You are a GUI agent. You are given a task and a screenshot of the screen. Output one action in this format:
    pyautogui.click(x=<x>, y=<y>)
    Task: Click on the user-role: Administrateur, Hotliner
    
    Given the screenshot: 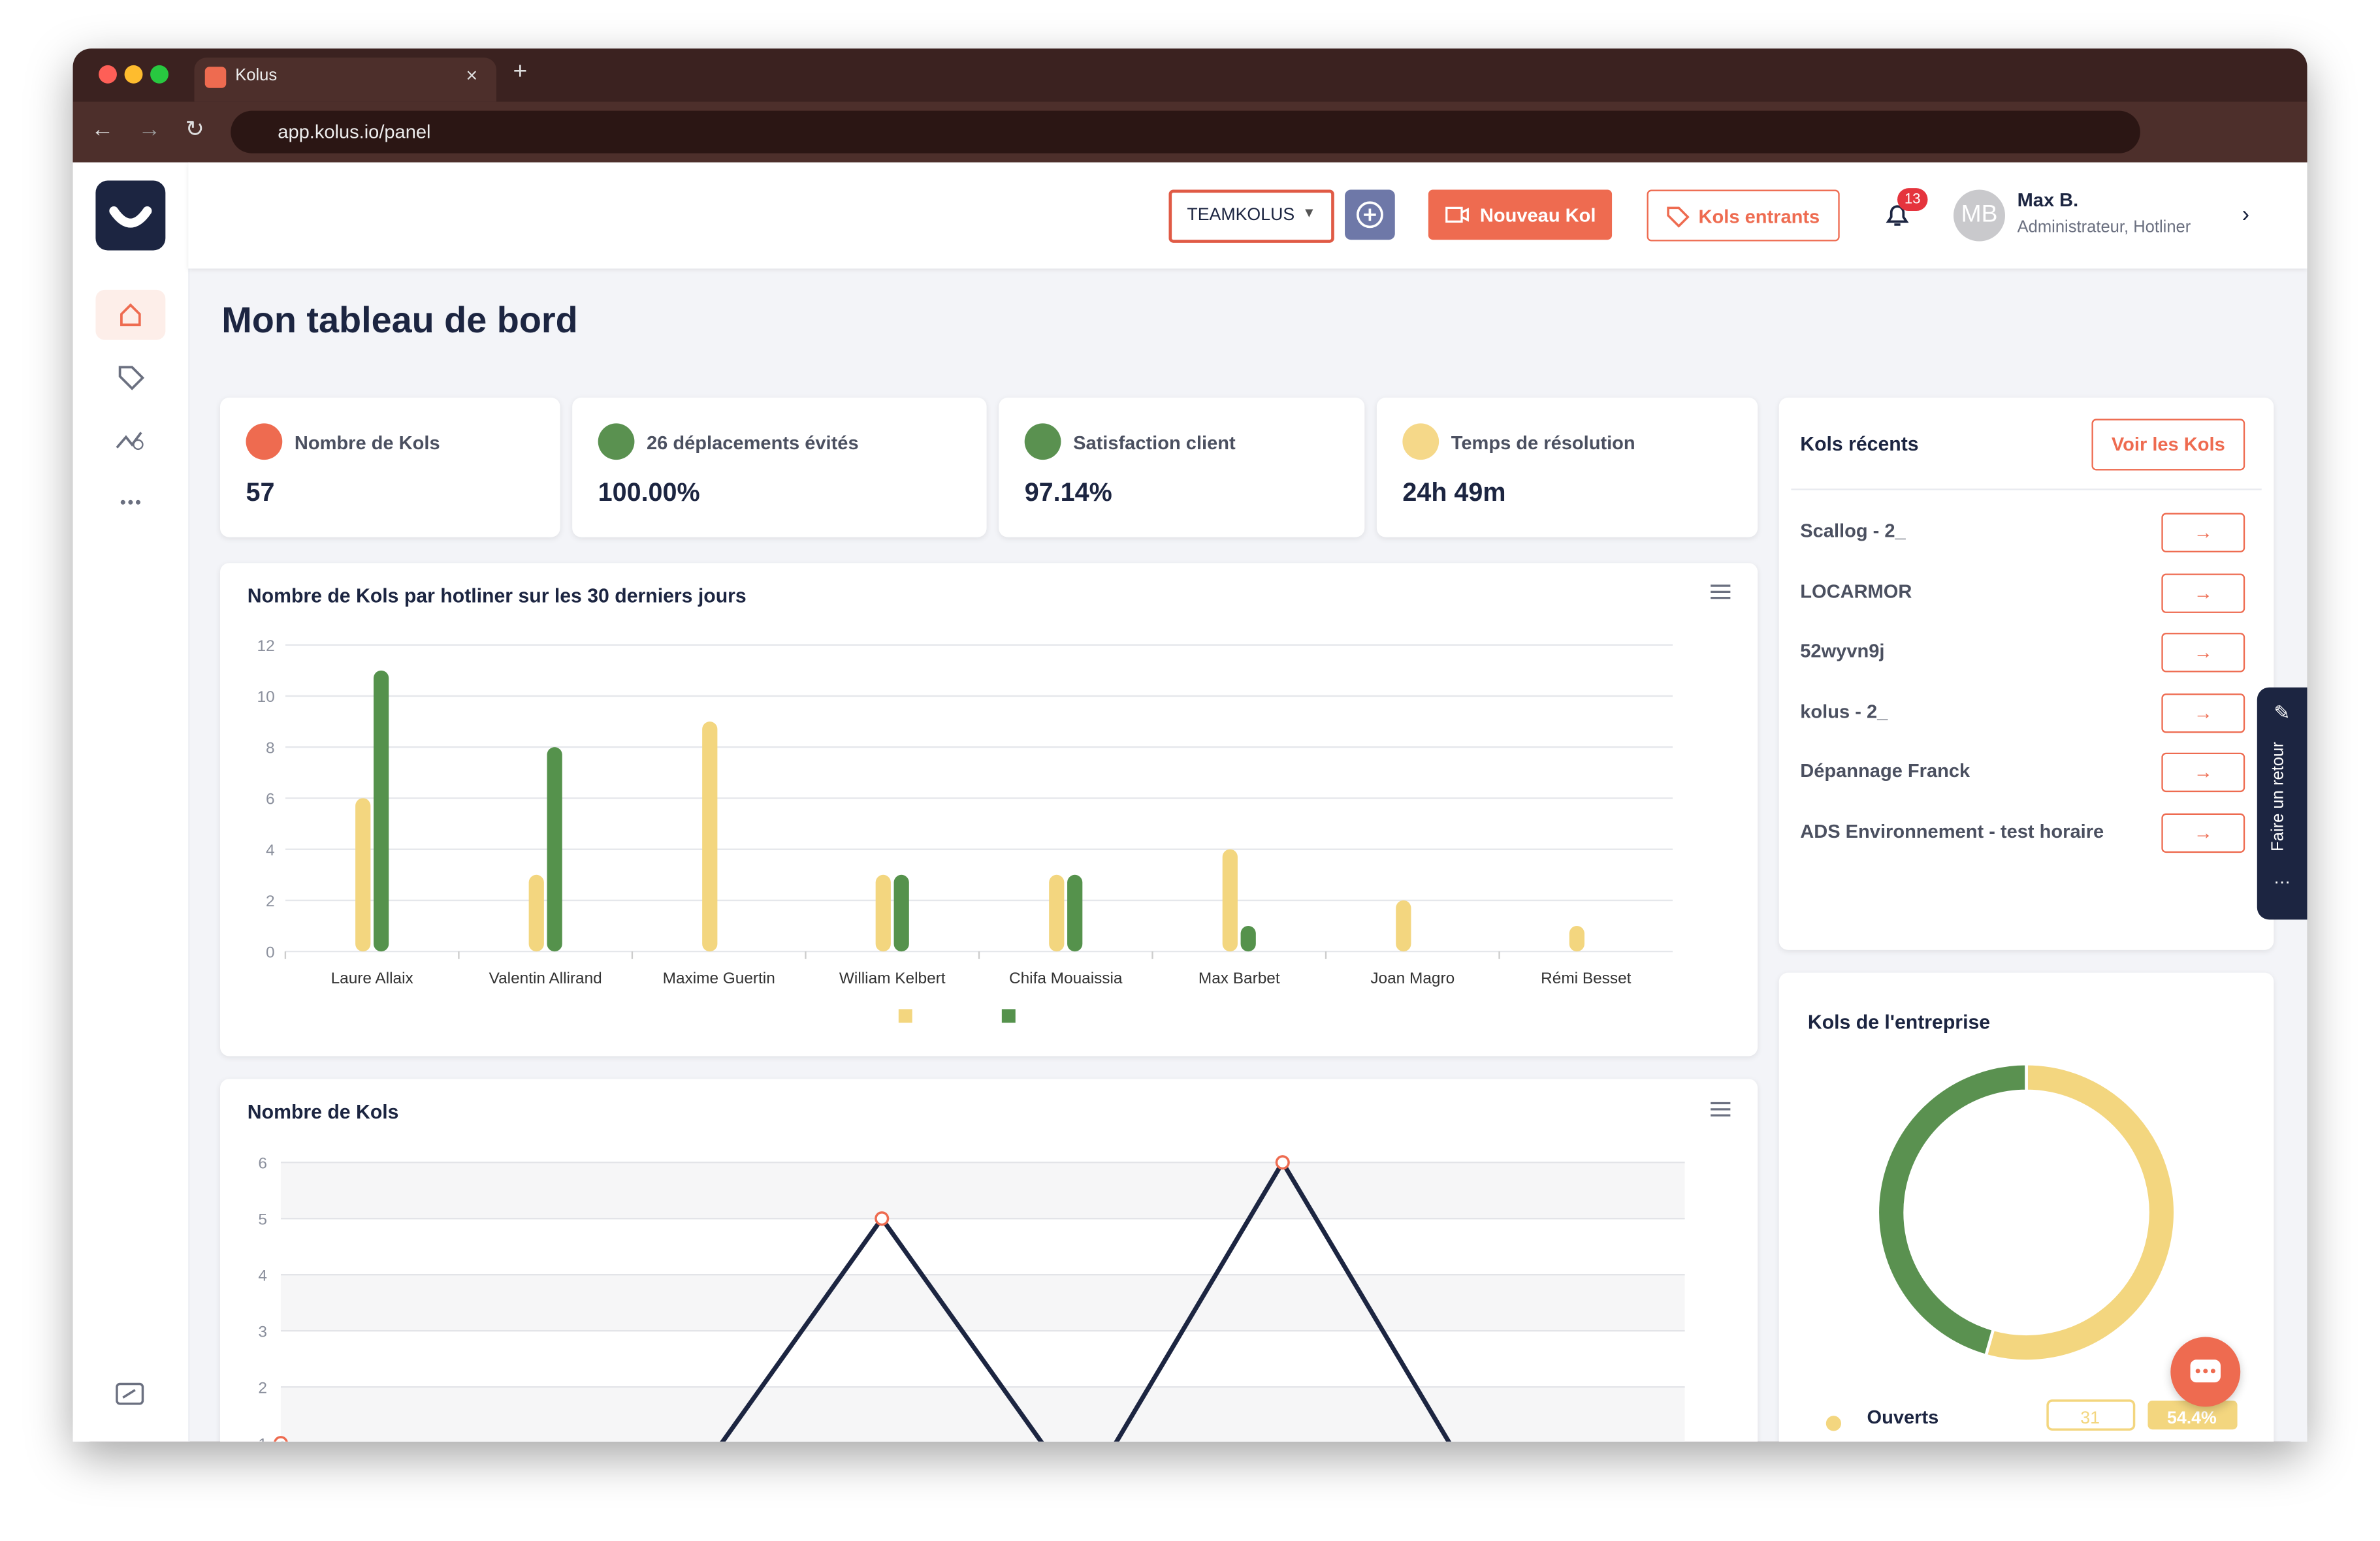 What is the action you would take?
    pyautogui.click(x=2104, y=227)
    